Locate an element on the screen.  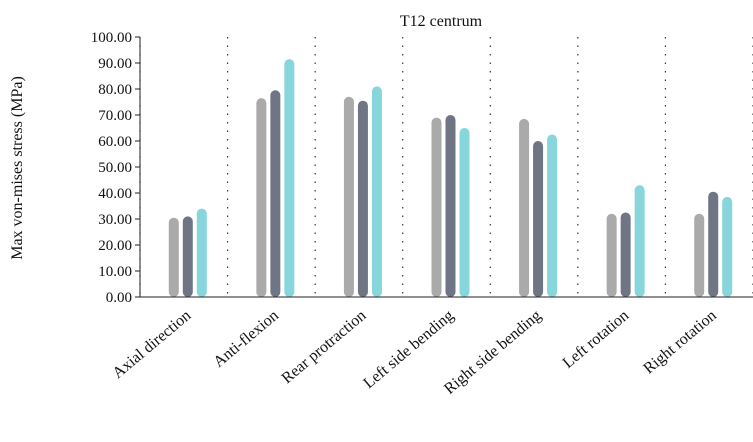
y-axis-title: Max von-mises stress (MPa) is located at coordinates (17, 168).